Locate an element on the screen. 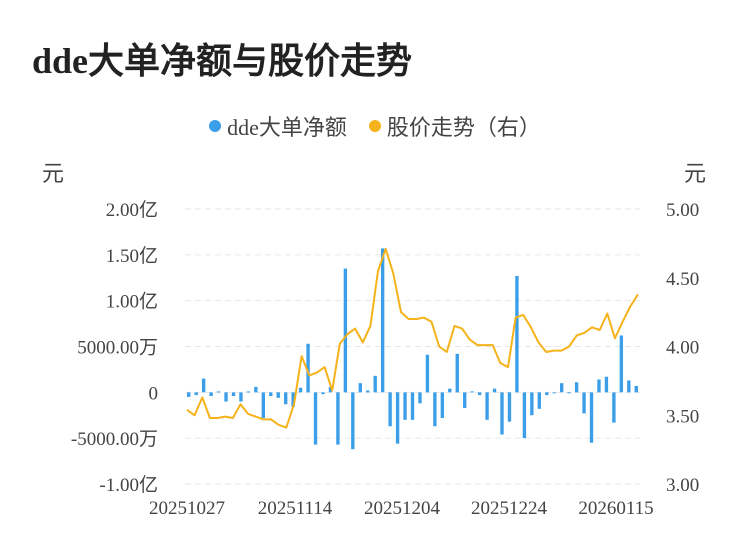 The width and height of the screenshot is (750, 558). legend: dde大单净额 股价走势（右） is located at coordinates (375, 126).